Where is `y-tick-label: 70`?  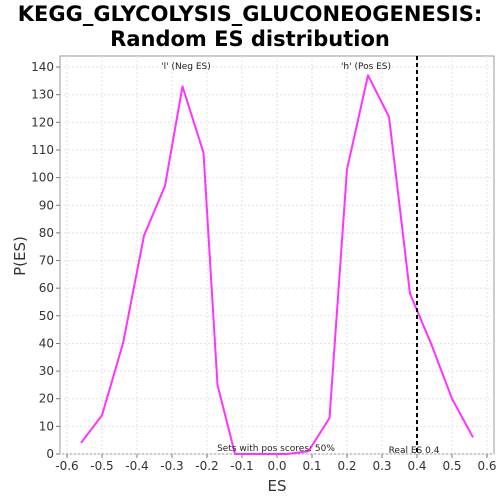
y-tick-label: 70 is located at coordinates (46, 261).